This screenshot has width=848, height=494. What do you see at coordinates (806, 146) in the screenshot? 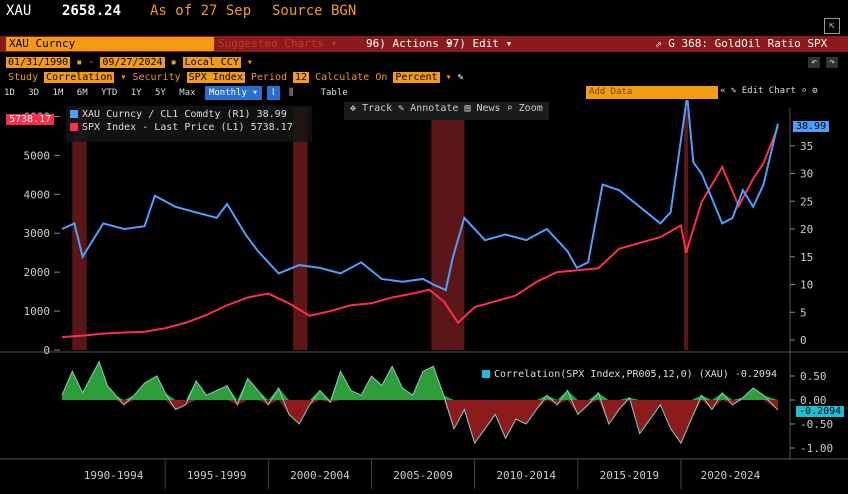
I see `right-tick-label: 35` at bounding box center [806, 146].